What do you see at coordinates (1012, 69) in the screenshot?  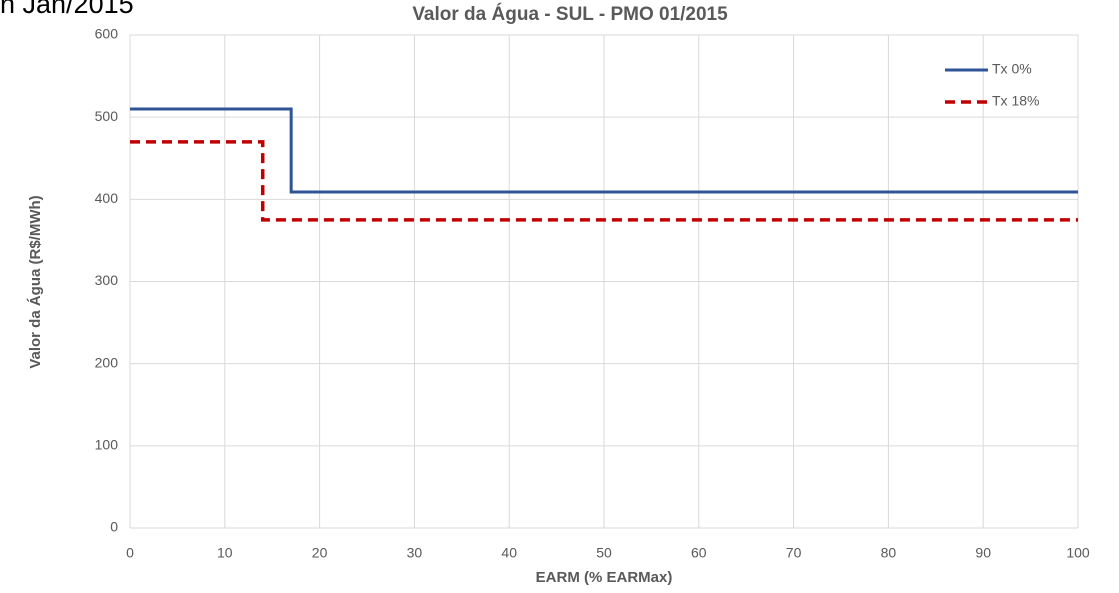 I see `legend-label: Tx 0%` at bounding box center [1012, 69].